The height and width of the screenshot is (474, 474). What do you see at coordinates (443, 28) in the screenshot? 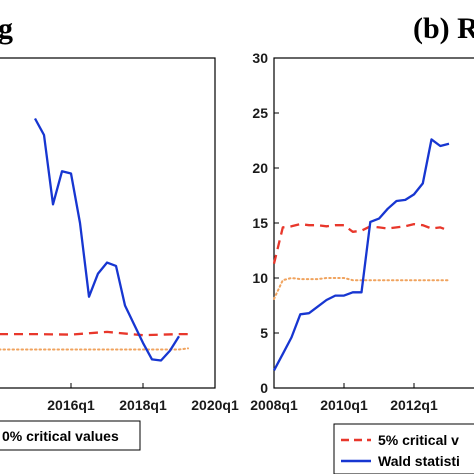
I see `panel-b-title: (b) R` at bounding box center [443, 28].